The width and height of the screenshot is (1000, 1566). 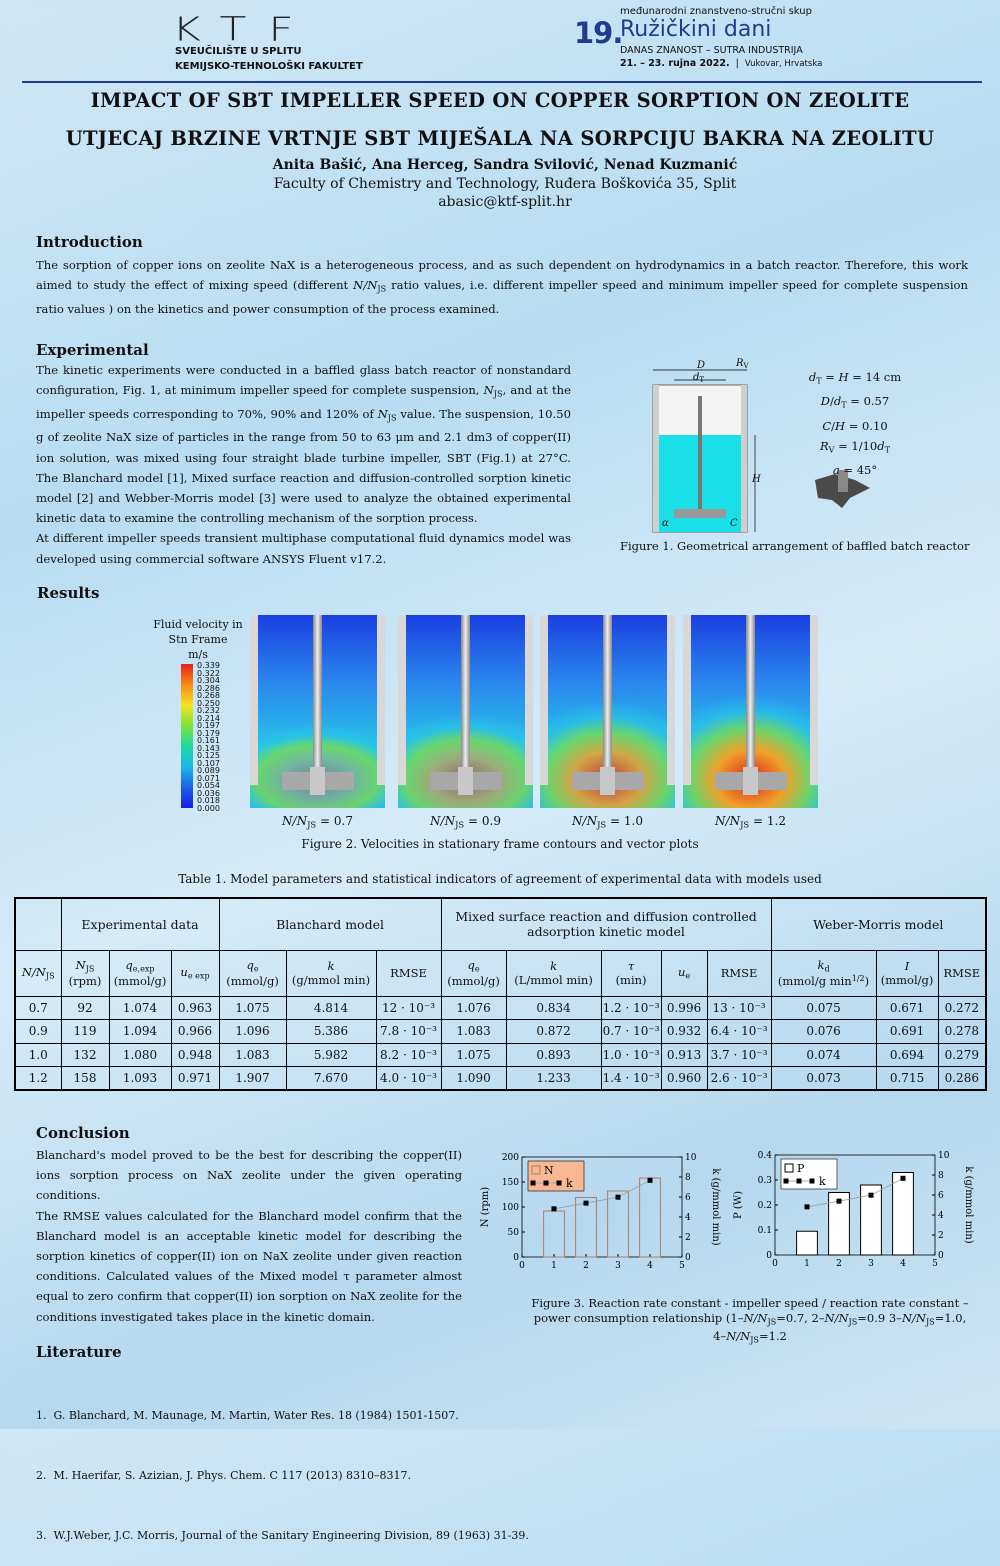 What do you see at coordinates (907, 1007) in the screenshot?
I see `table-cell: 0.671` at bounding box center [907, 1007].